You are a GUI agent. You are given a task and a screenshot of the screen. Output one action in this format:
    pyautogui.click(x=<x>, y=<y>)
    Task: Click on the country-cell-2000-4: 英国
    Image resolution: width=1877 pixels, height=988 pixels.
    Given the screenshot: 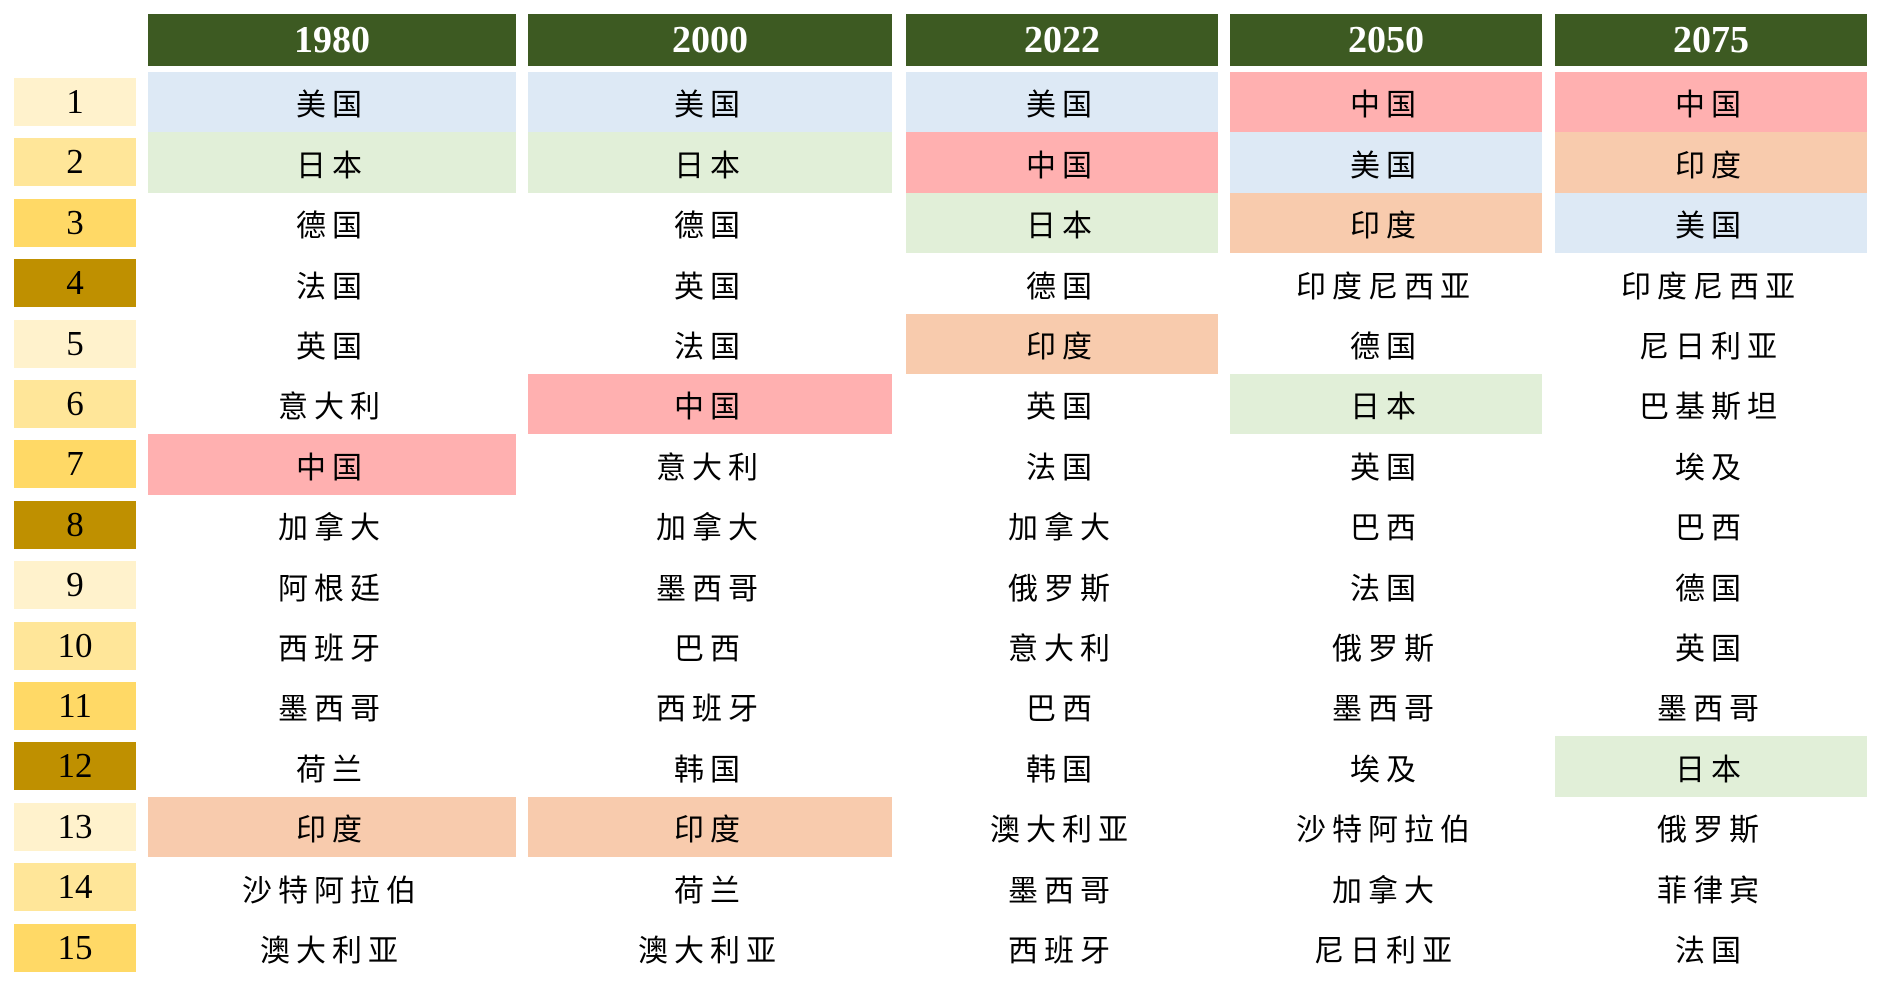 What is the action you would take?
    pyautogui.click(x=710, y=287)
    